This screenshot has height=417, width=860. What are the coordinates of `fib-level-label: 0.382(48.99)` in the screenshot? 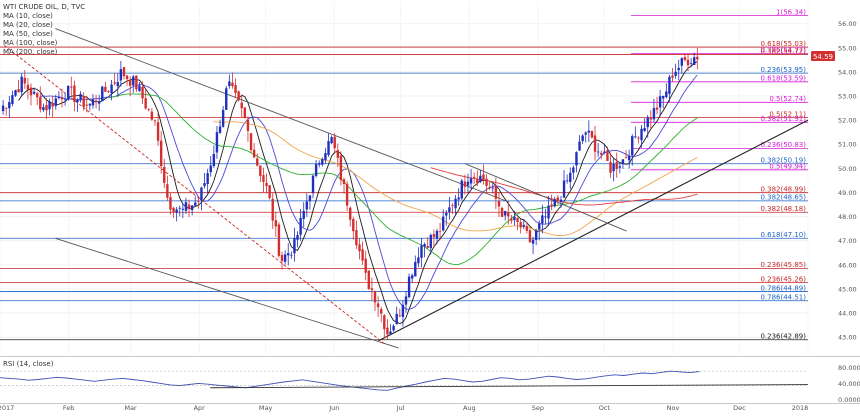 It's located at (783, 190).